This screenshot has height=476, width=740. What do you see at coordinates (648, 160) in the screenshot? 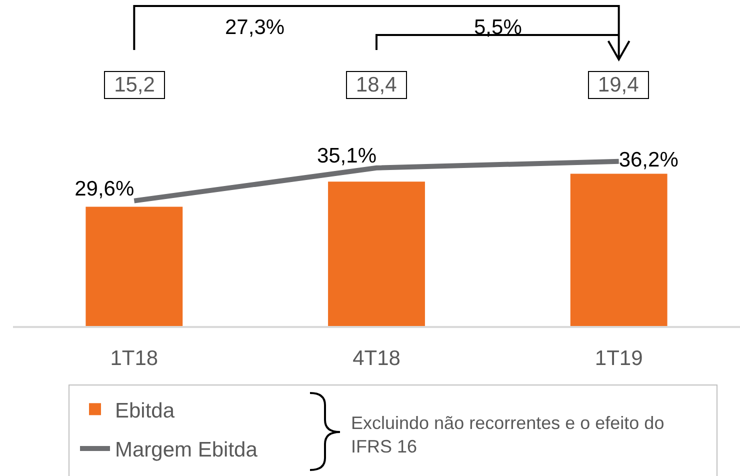
I see `data-label: 36,2%` at bounding box center [648, 160].